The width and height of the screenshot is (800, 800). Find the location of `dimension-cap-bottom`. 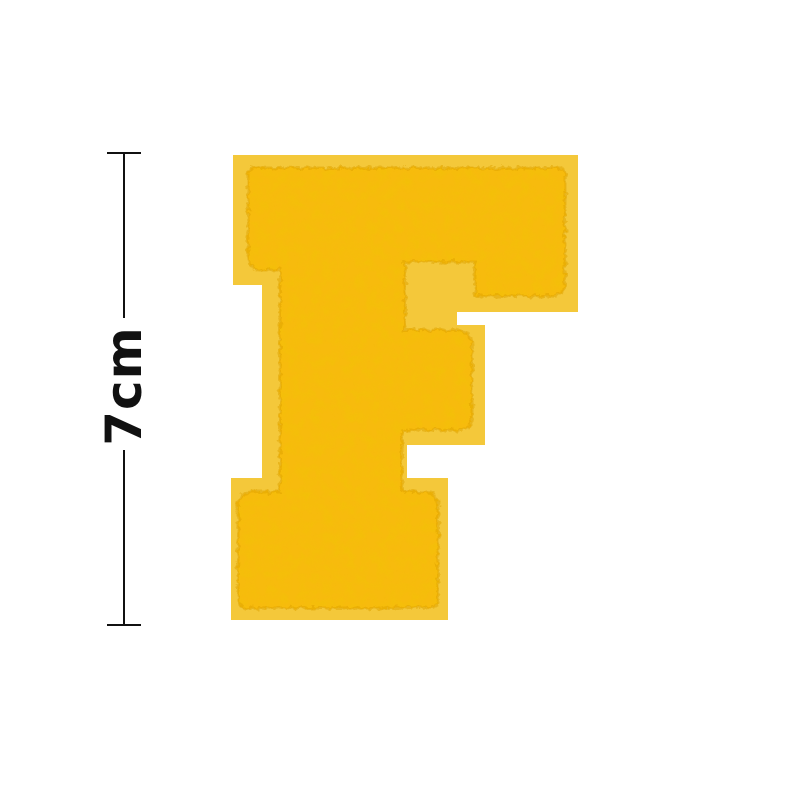

dimension-cap-bottom is located at coordinates (124, 625).